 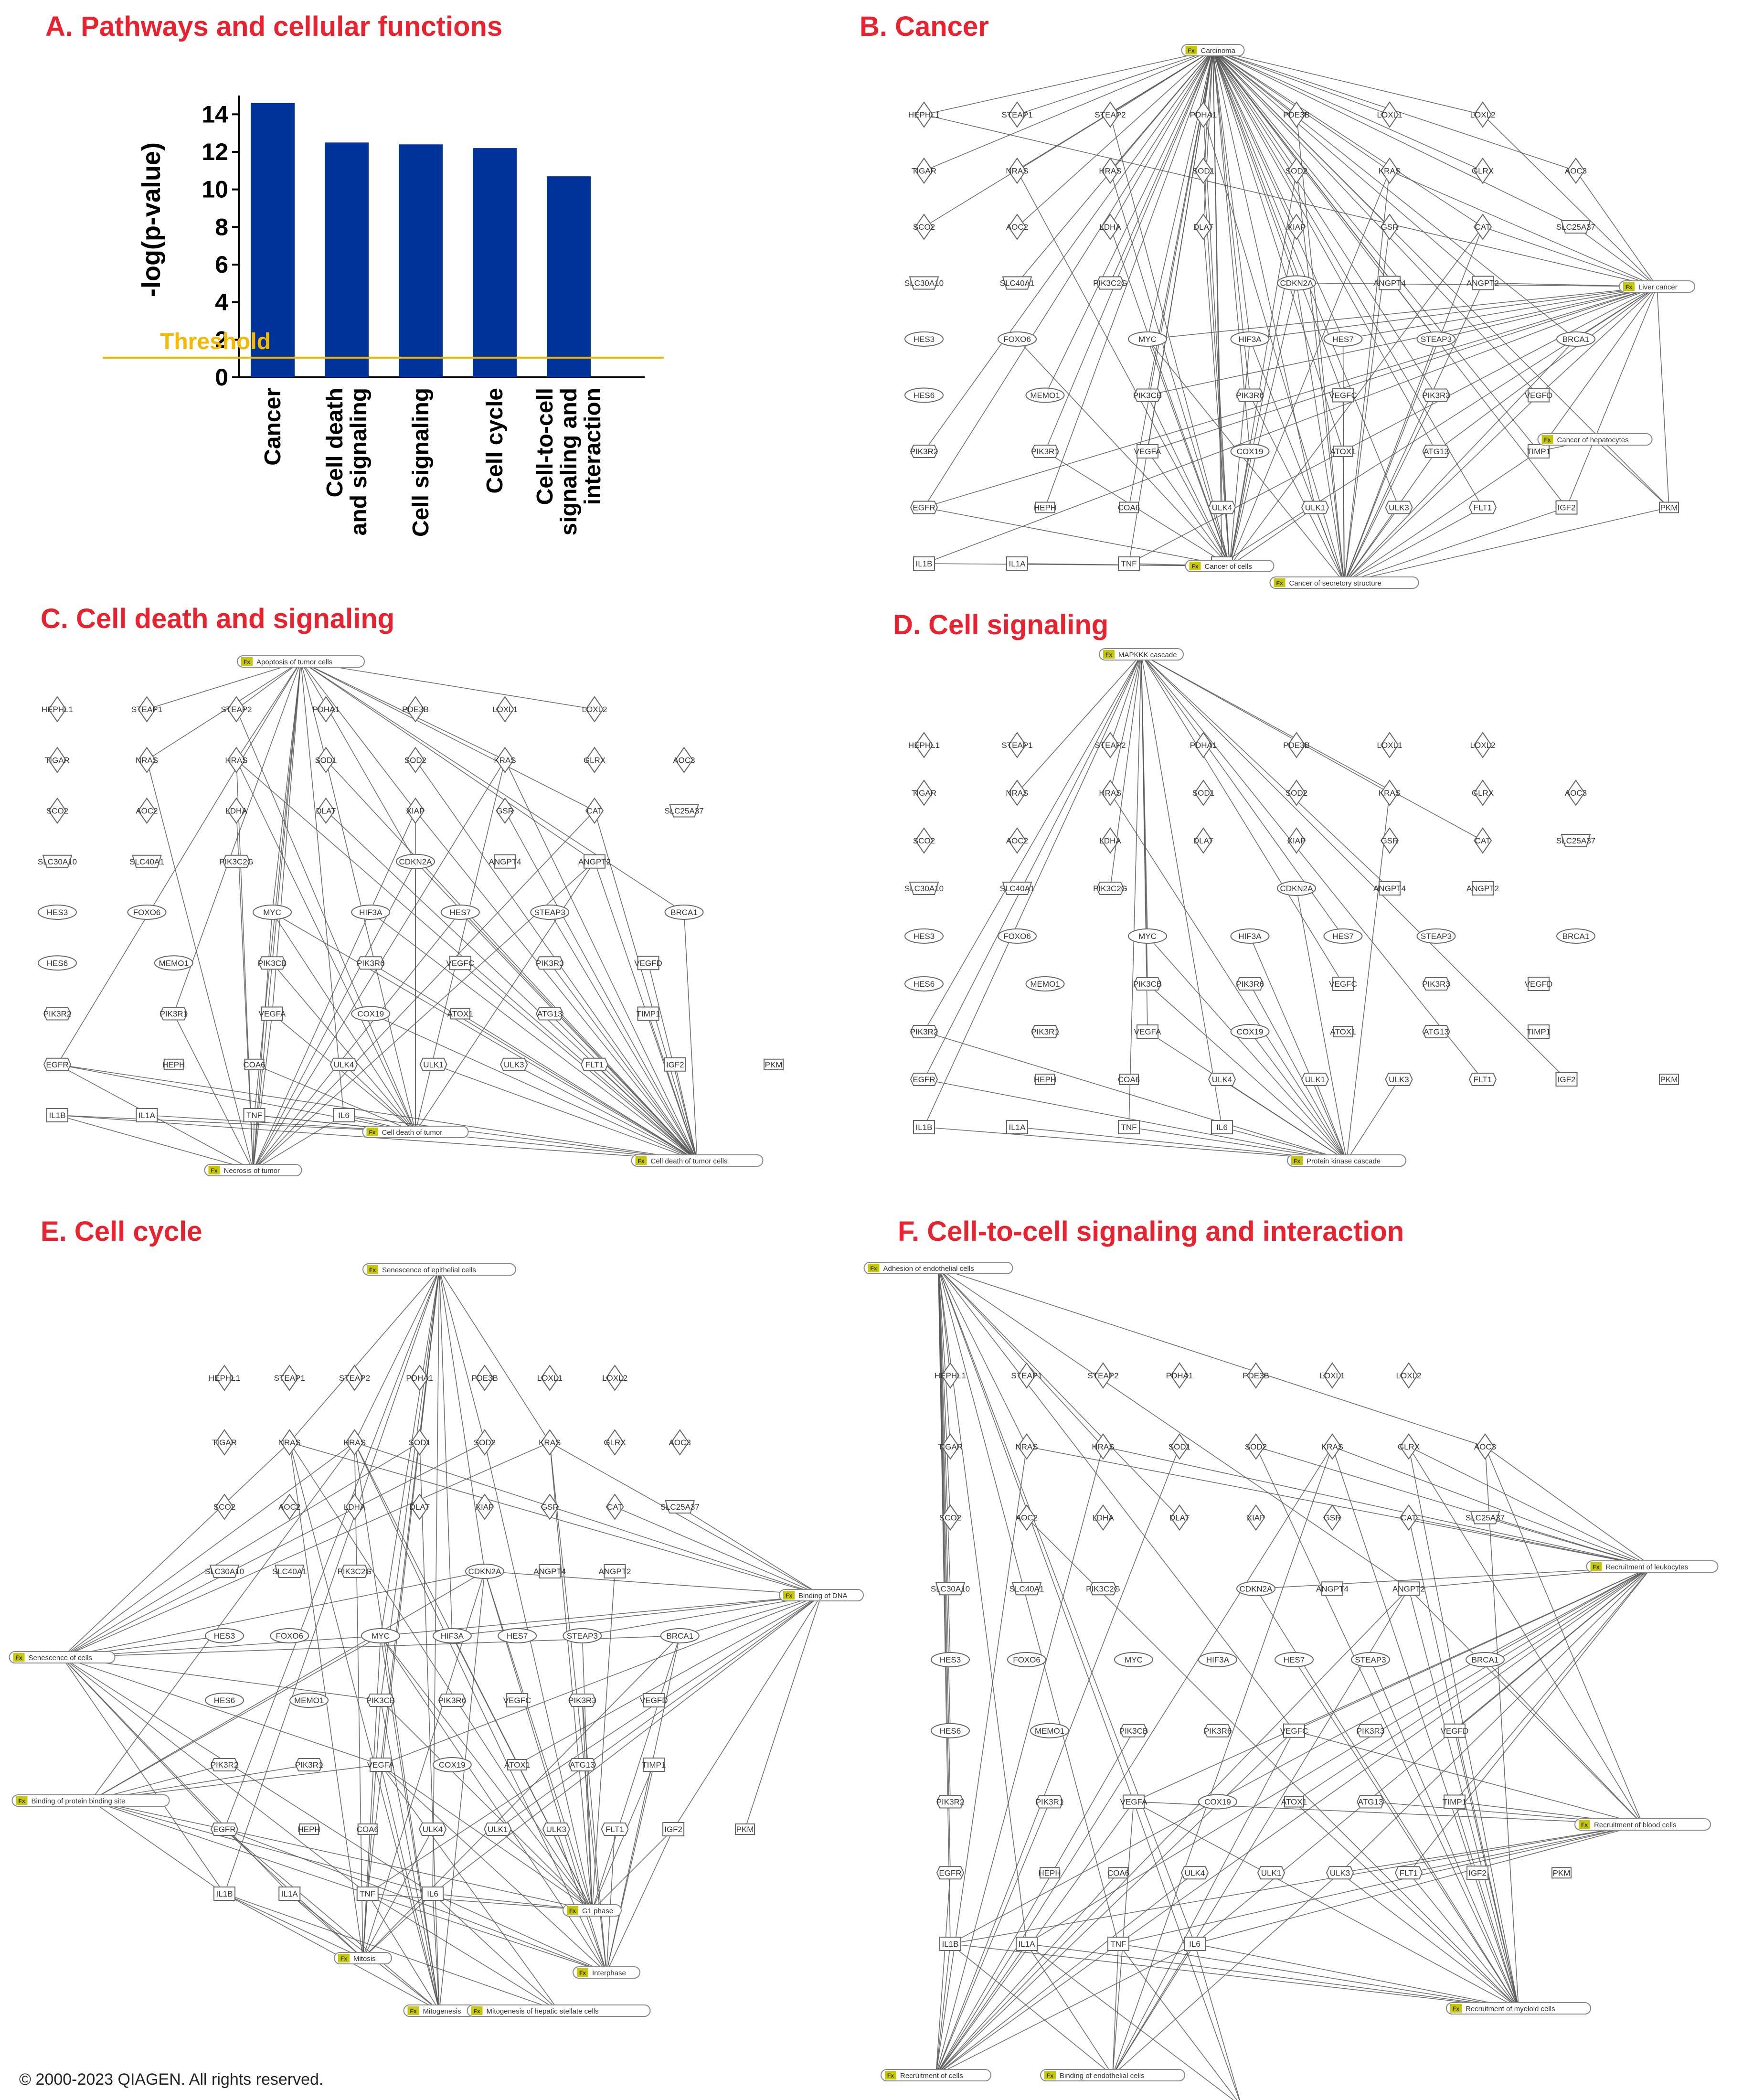 I want to click on gene-node-aoc3: AOC3, so click(x=1576, y=793).